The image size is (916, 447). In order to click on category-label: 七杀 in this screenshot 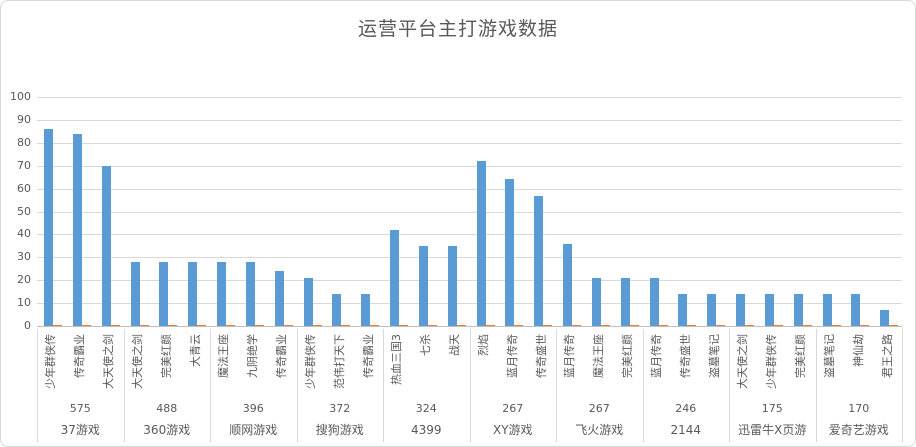, I will do `click(426, 345)`.